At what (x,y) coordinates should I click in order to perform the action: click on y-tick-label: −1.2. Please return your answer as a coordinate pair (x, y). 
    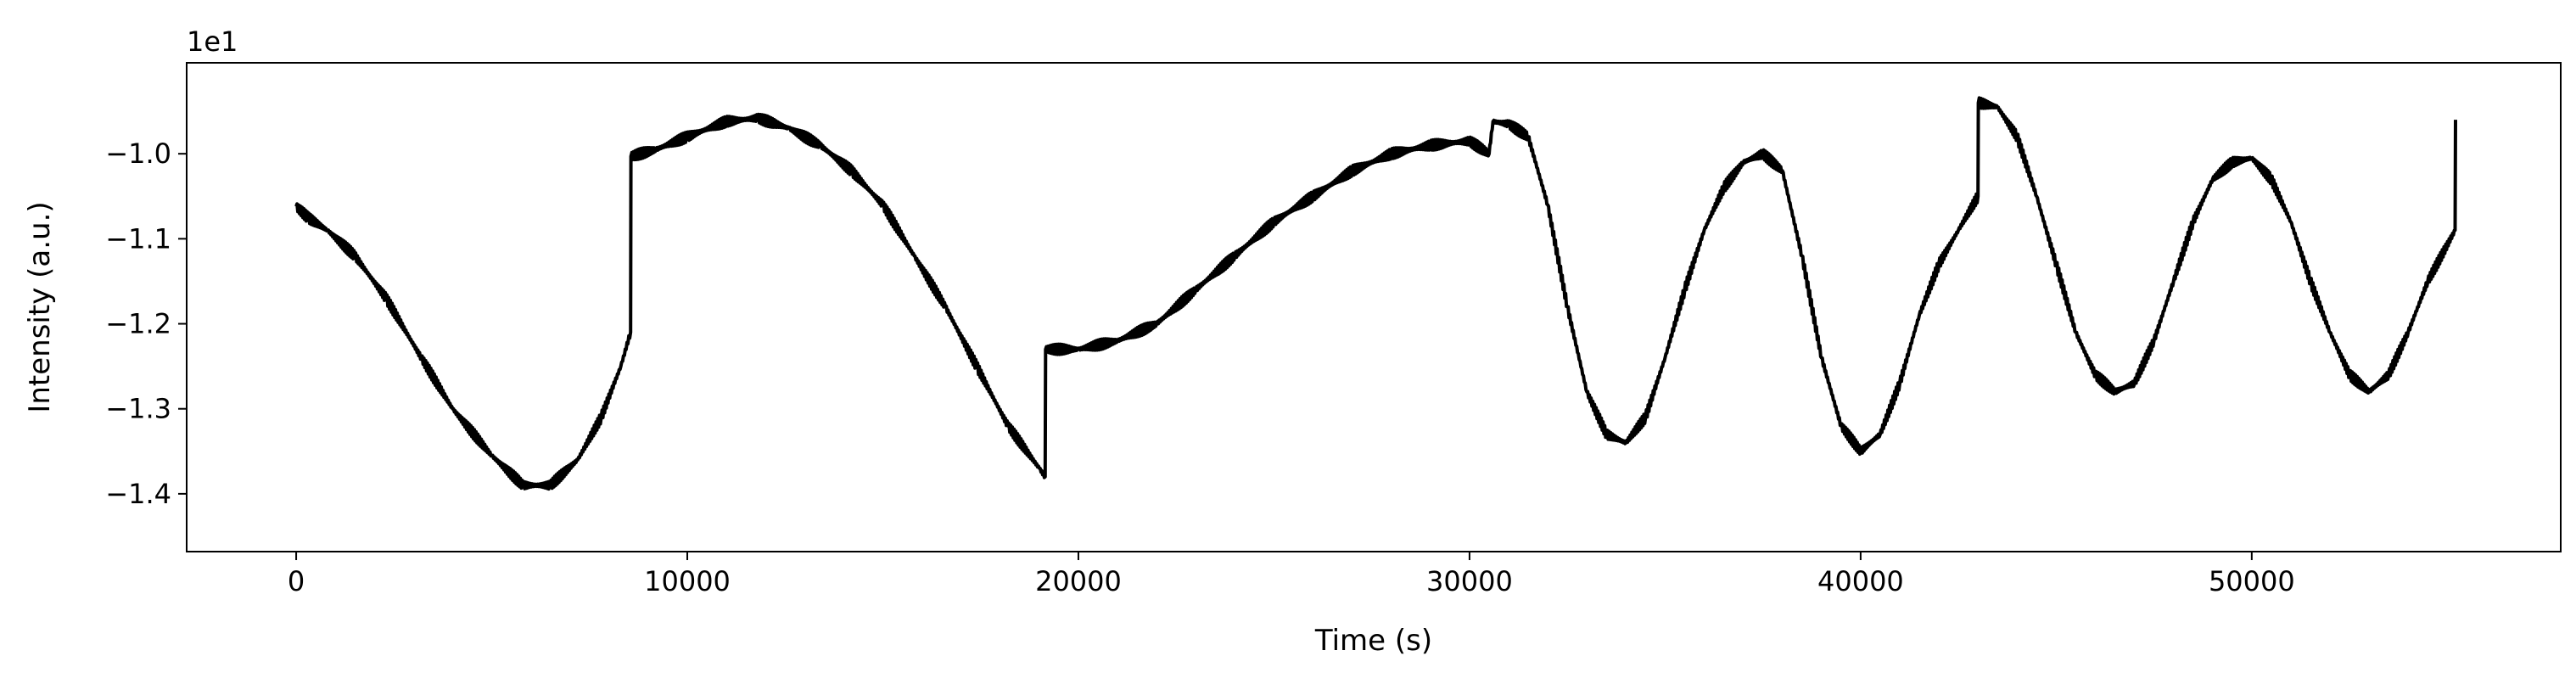
    Looking at the image, I should click on (138, 324).